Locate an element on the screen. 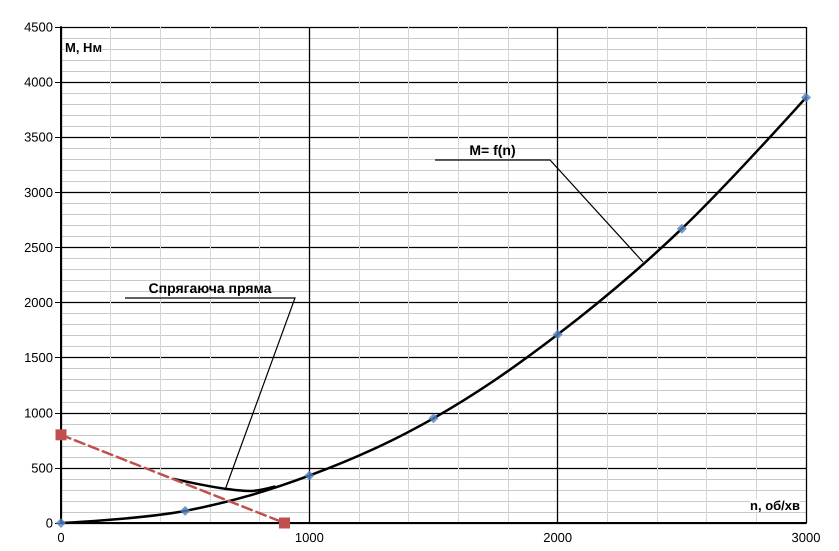 The image size is (839, 551). annotation: Спрягаюча пряма is located at coordinates (210, 288).